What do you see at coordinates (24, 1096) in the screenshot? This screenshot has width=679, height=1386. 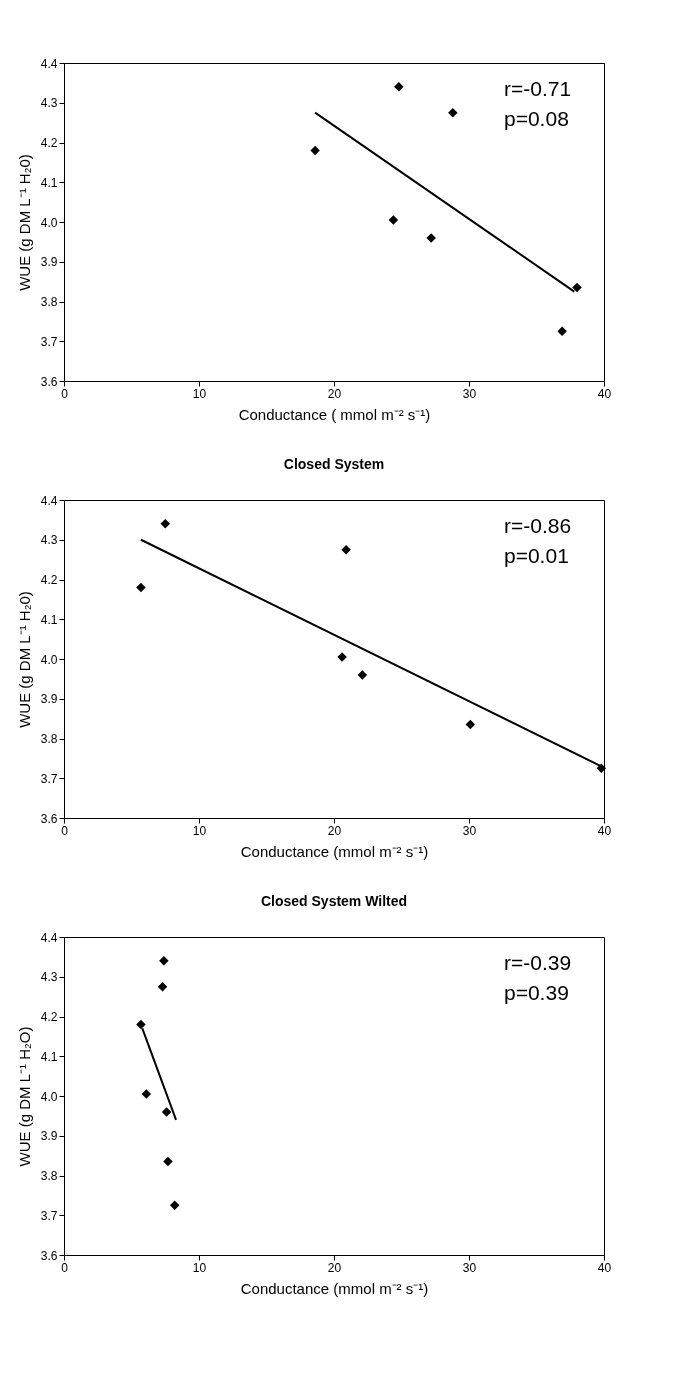 I see `y-axis-title: WUE (g DM L⁻¹ H₂O)` at bounding box center [24, 1096].